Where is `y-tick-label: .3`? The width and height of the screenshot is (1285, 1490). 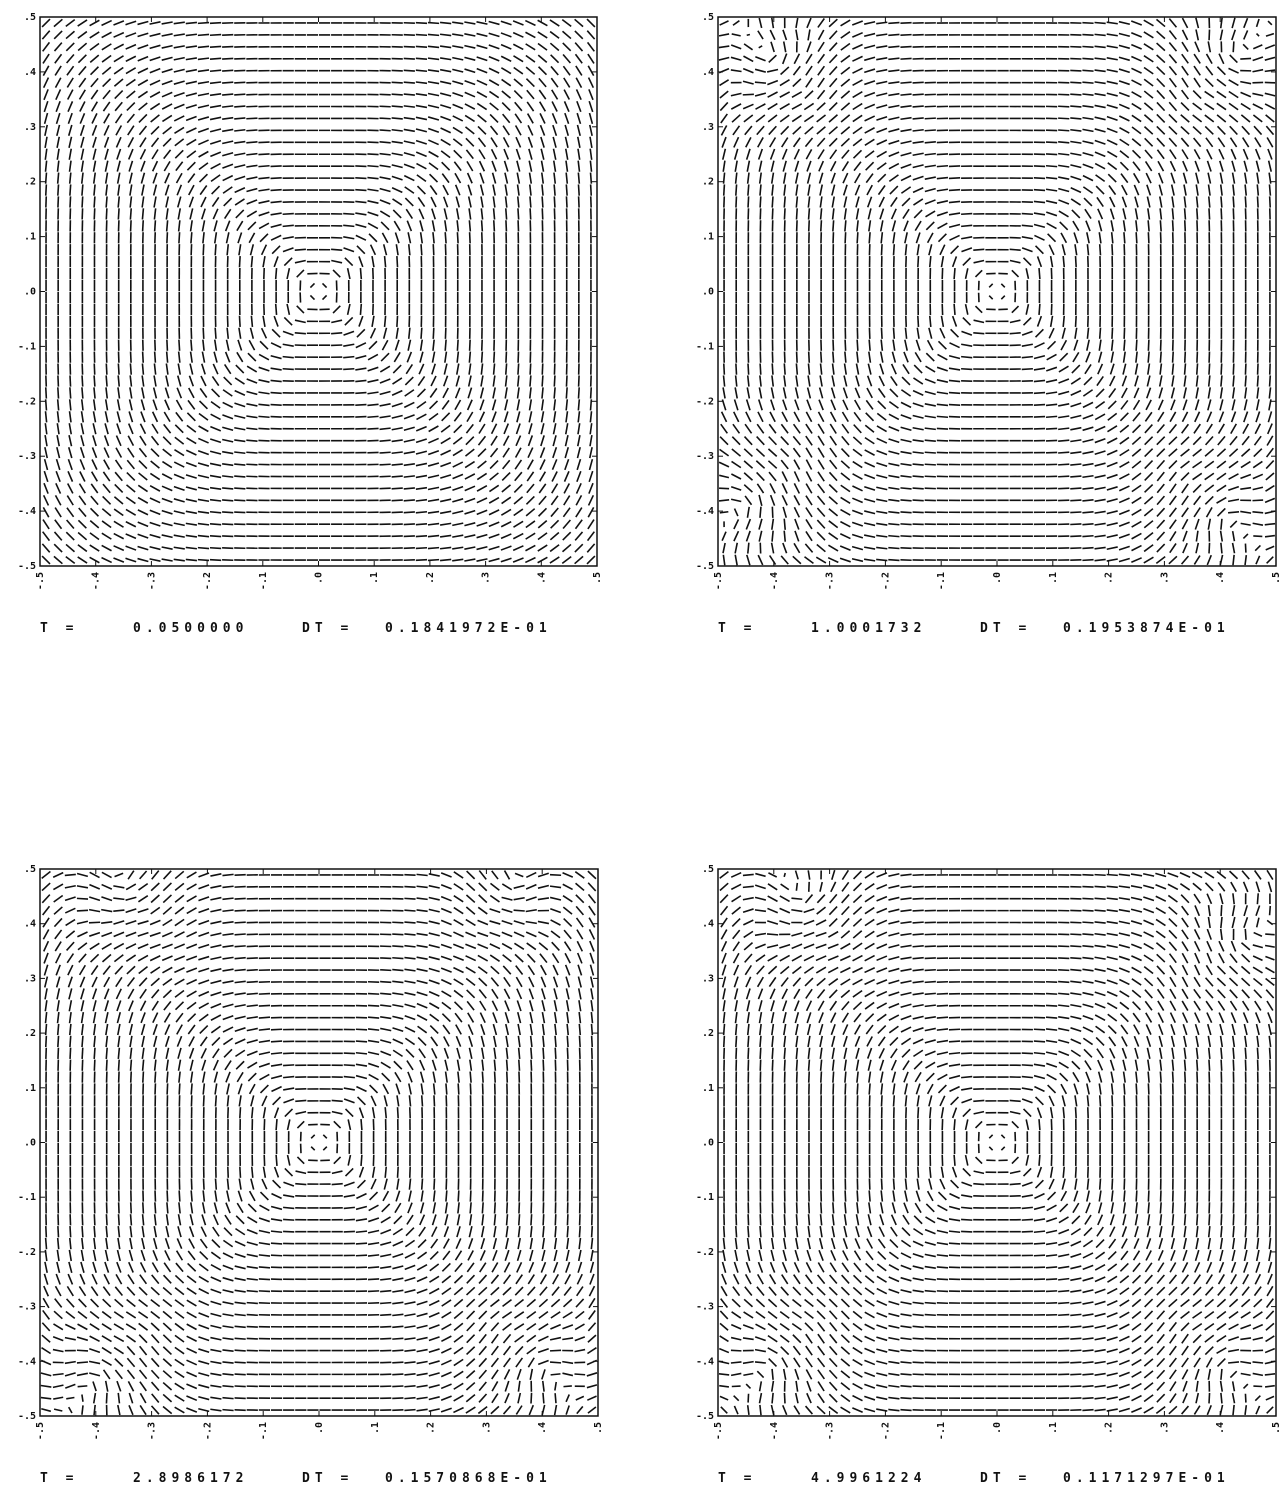
y-tick-label: .3 is located at coordinates (708, 127).